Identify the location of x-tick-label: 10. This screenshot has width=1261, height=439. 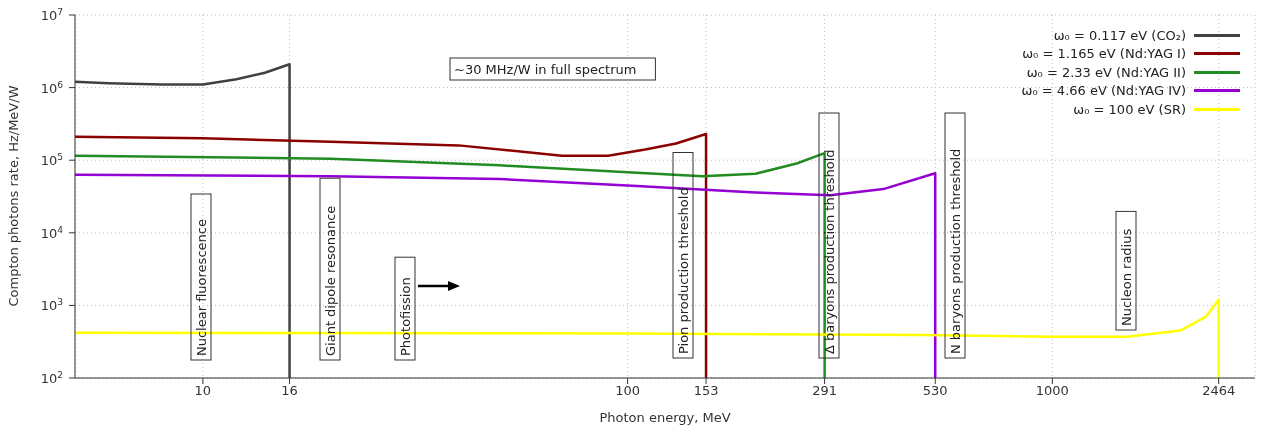
(203, 391).